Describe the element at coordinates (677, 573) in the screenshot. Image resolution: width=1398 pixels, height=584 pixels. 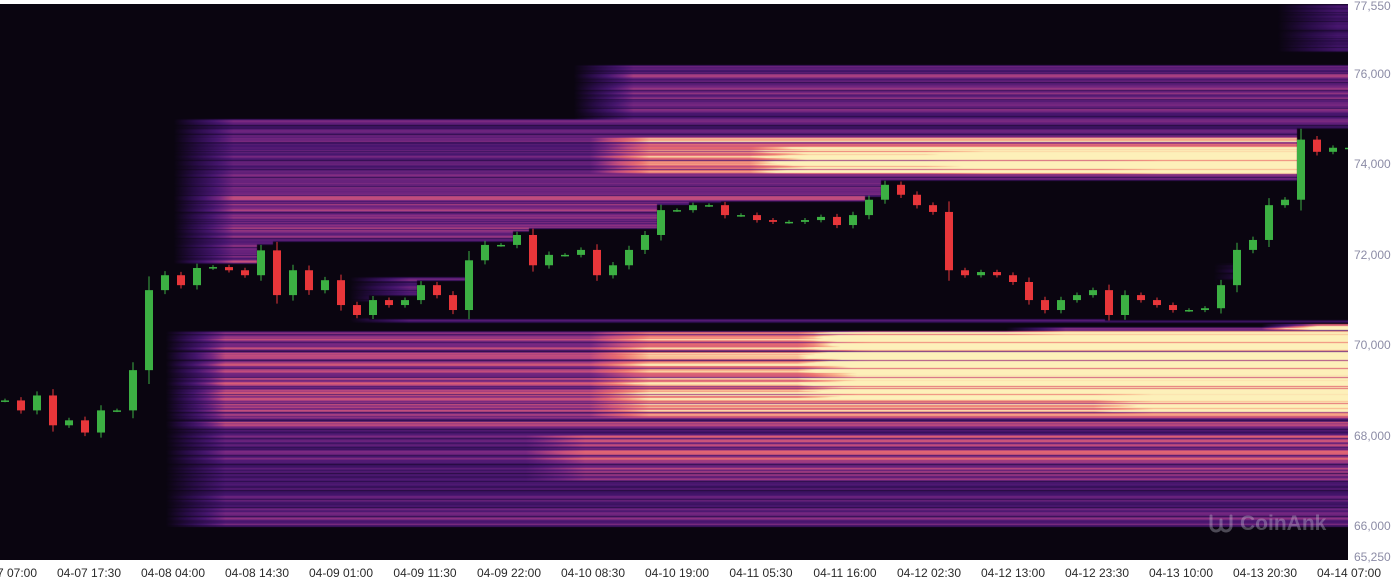
I see `x-tick-label: 04-10 19:00` at that location.